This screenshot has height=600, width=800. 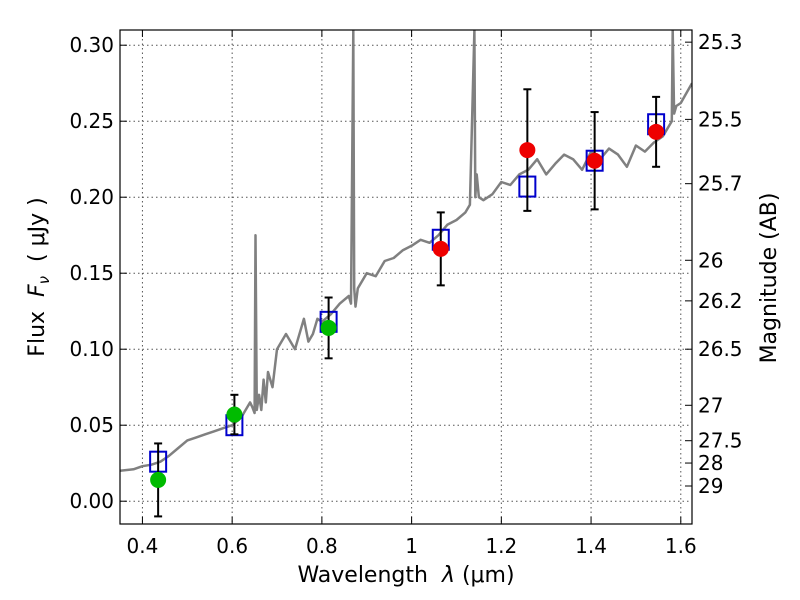 I want to click on y-tick-label: 0.05, so click(x=91, y=425).